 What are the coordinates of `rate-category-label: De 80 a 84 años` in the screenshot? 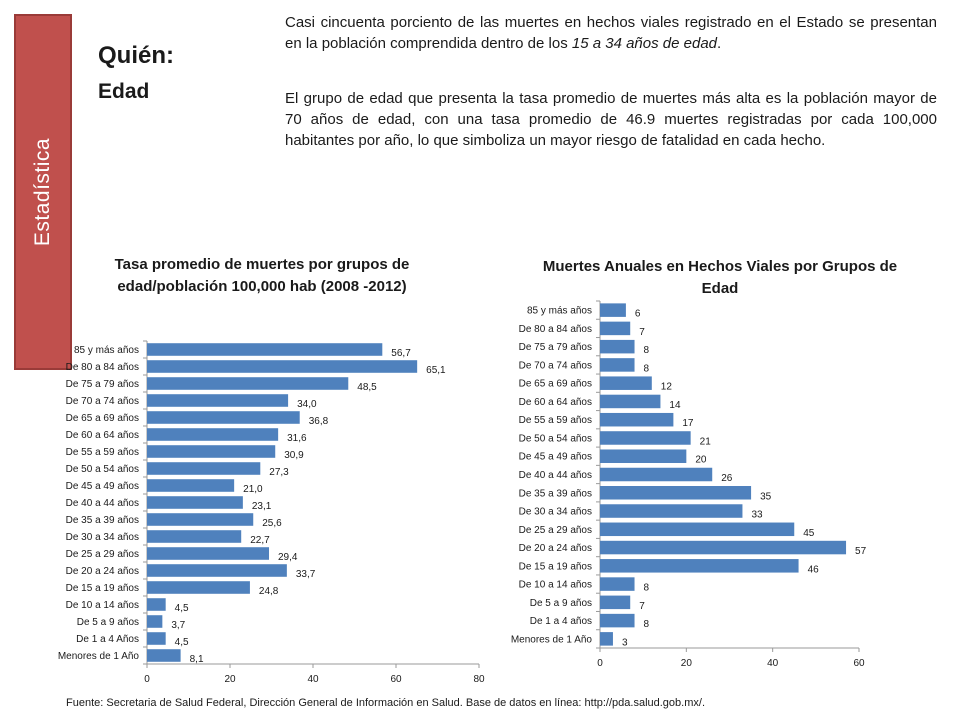 It's located at (102, 367).